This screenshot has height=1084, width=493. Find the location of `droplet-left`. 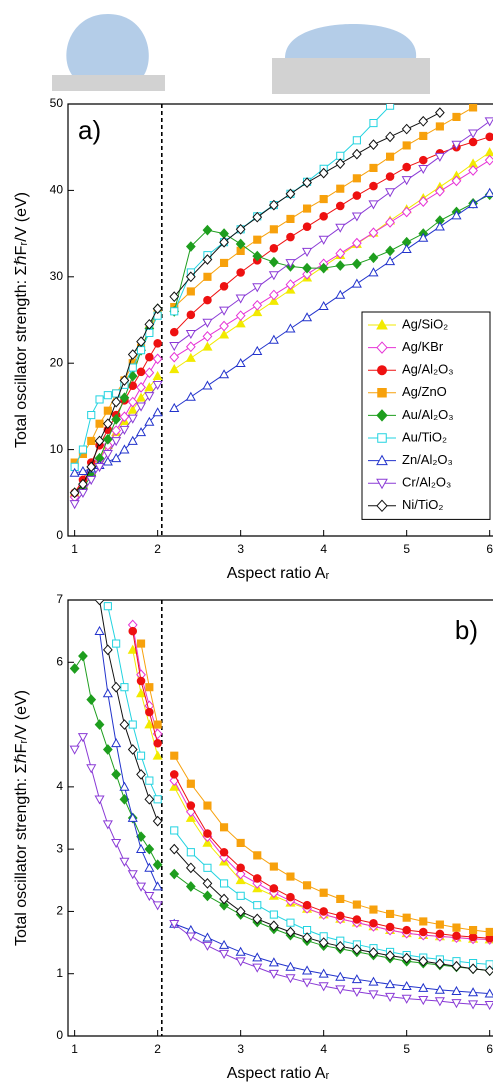

droplet-left is located at coordinates (107, 44).